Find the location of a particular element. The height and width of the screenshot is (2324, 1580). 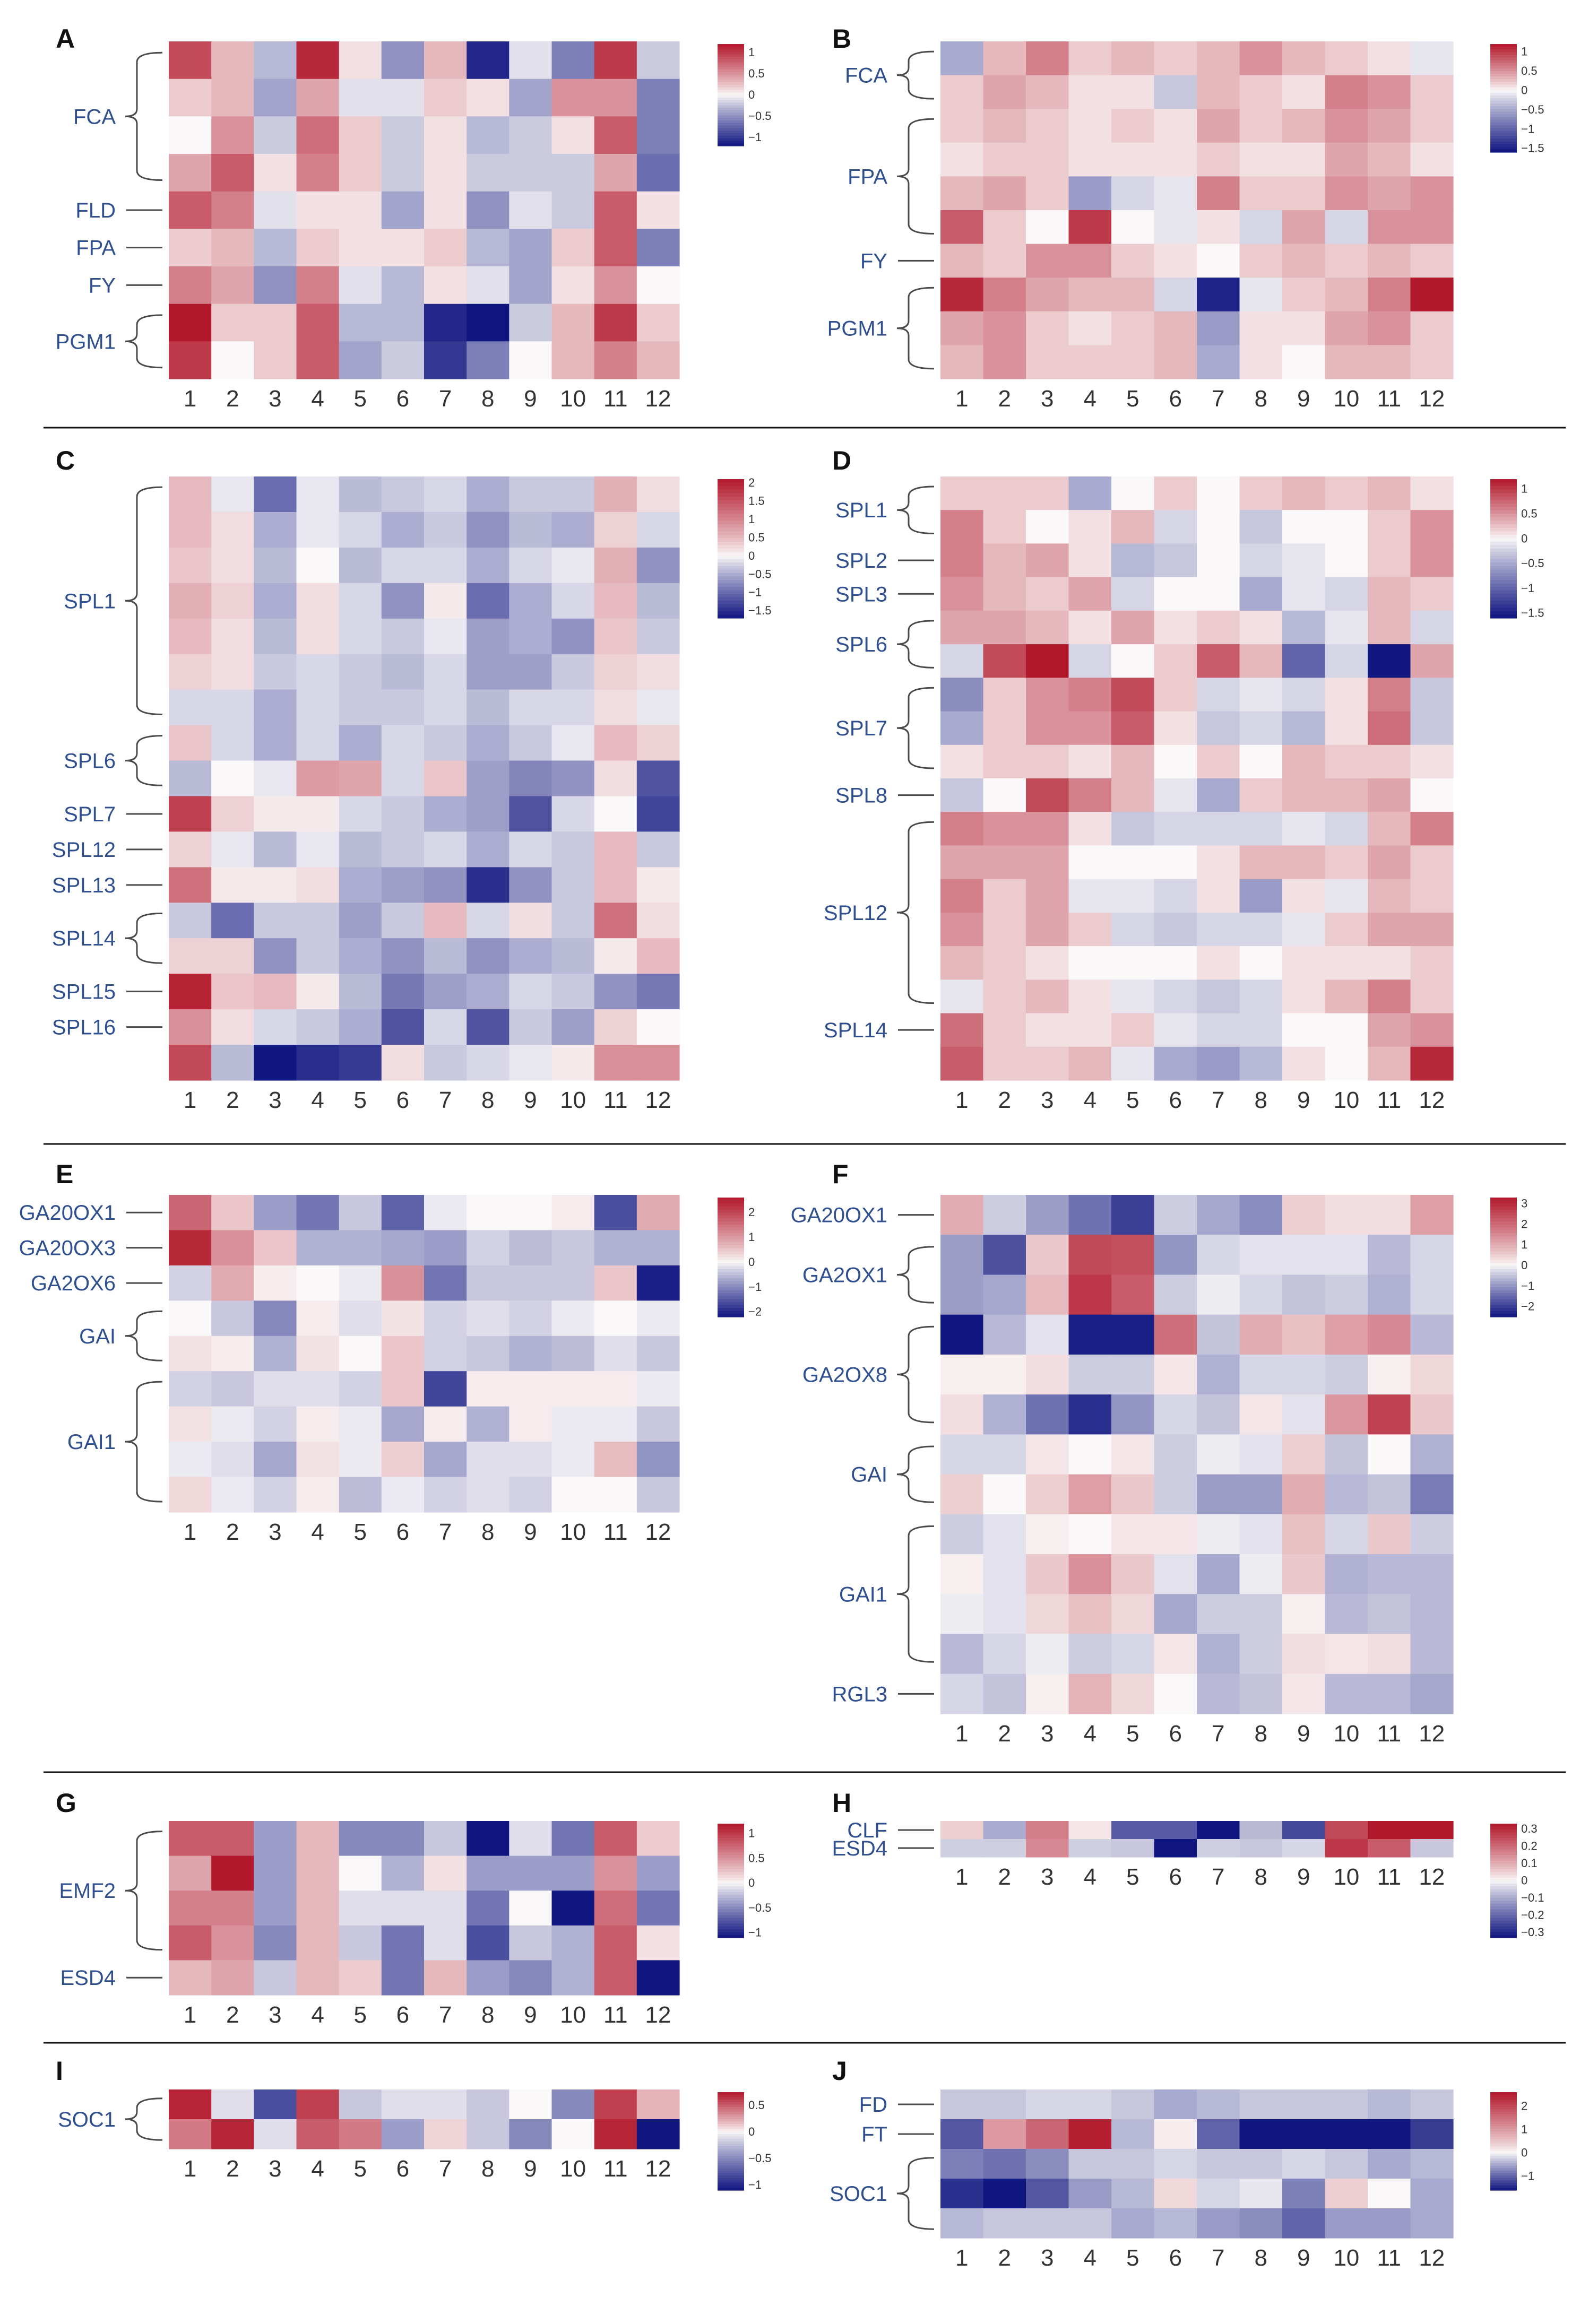

gene-label: FY is located at coordinates (874, 261).